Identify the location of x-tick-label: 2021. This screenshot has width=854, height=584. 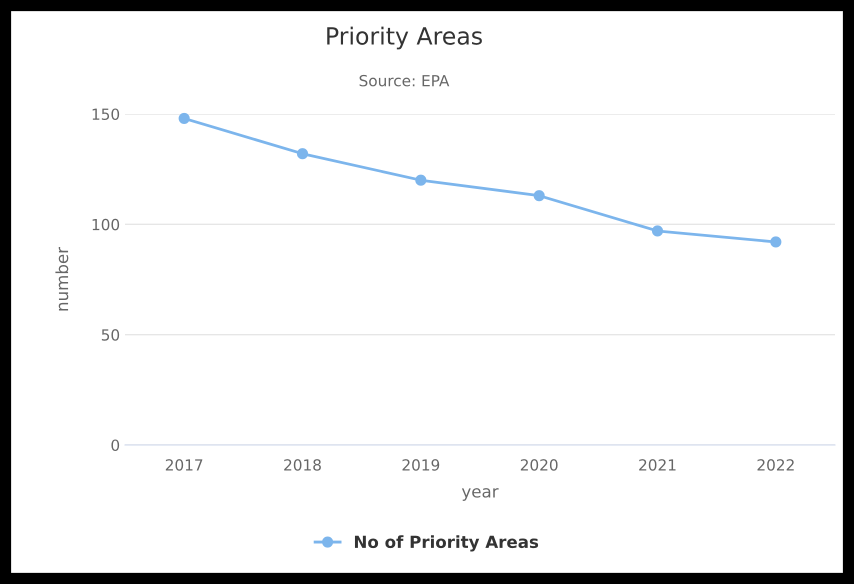
(657, 465).